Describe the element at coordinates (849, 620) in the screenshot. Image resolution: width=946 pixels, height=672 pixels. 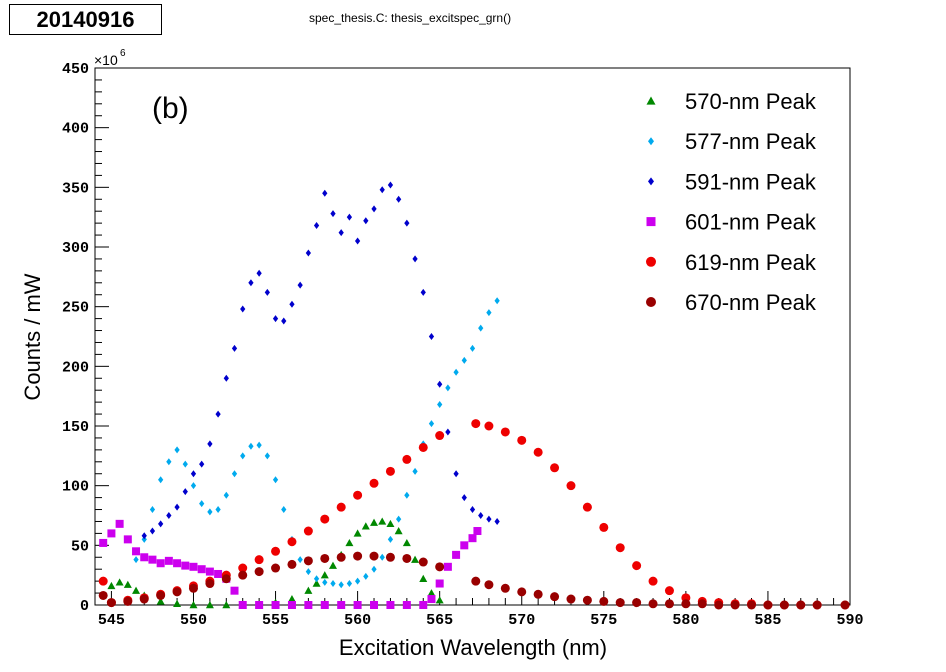
I see `x-tick-label: 590` at that location.